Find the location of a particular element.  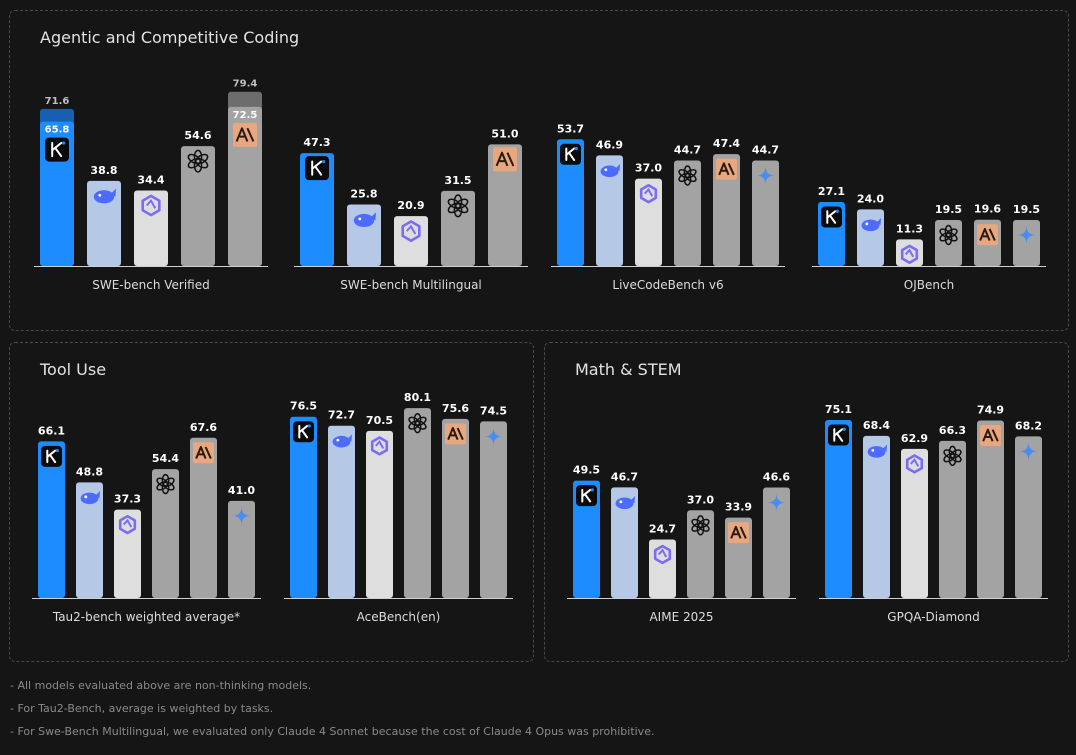

value-label-extra: 71.6 is located at coordinates (57, 101).